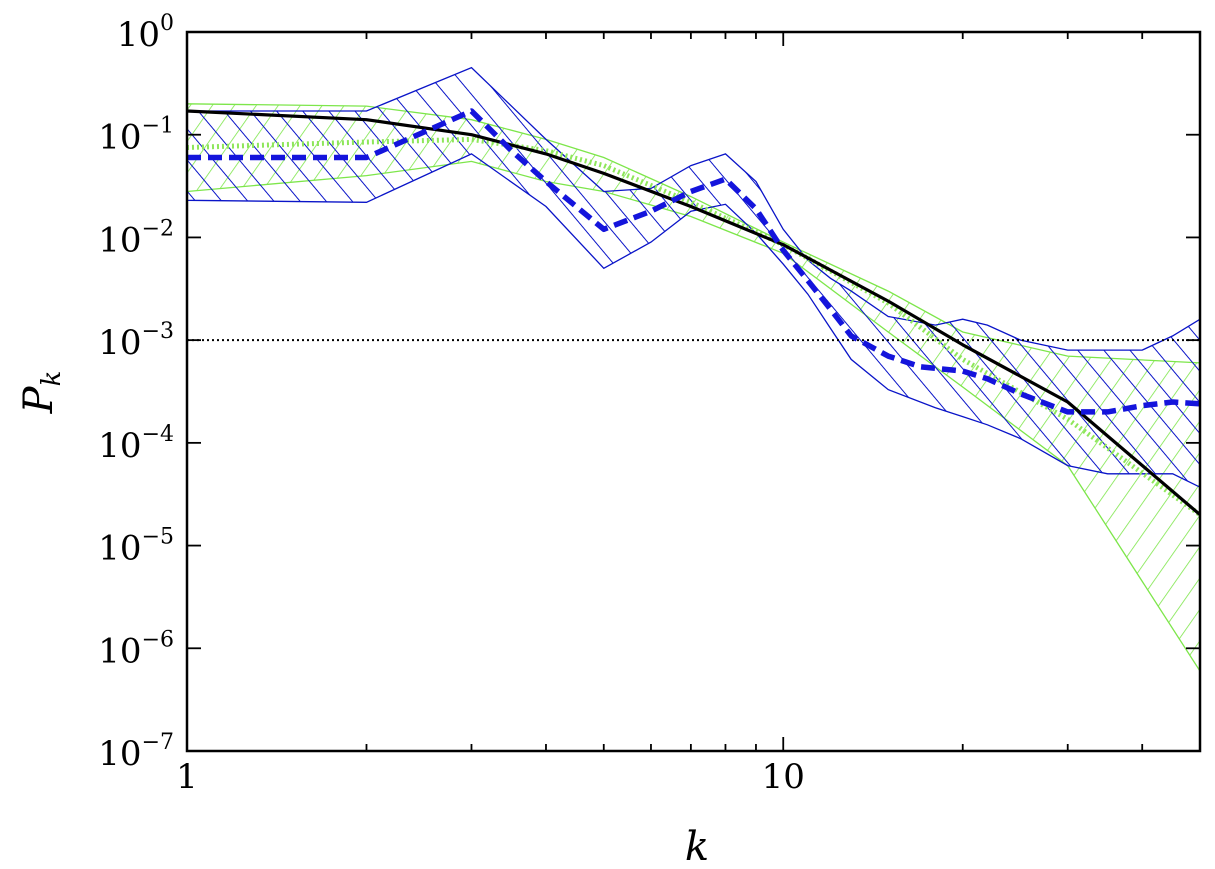 The height and width of the screenshot is (869, 1215). I want to click on y-tick-labels: 10⁰ 10⁻¹ 10⁻² 10⁻³ 10⁻⁴ 10⁻⁵ 10⁻⁶ 10⁻⁷, so click(136, 392).